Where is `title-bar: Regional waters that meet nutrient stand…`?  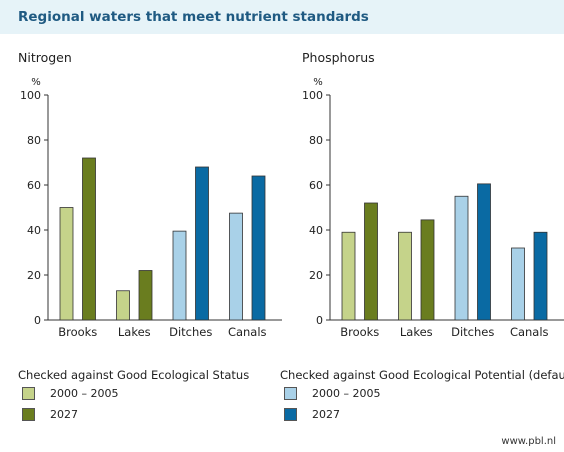
title-bar: Regional waters that meet nutrient stand… is located at coordinates (282, 17).